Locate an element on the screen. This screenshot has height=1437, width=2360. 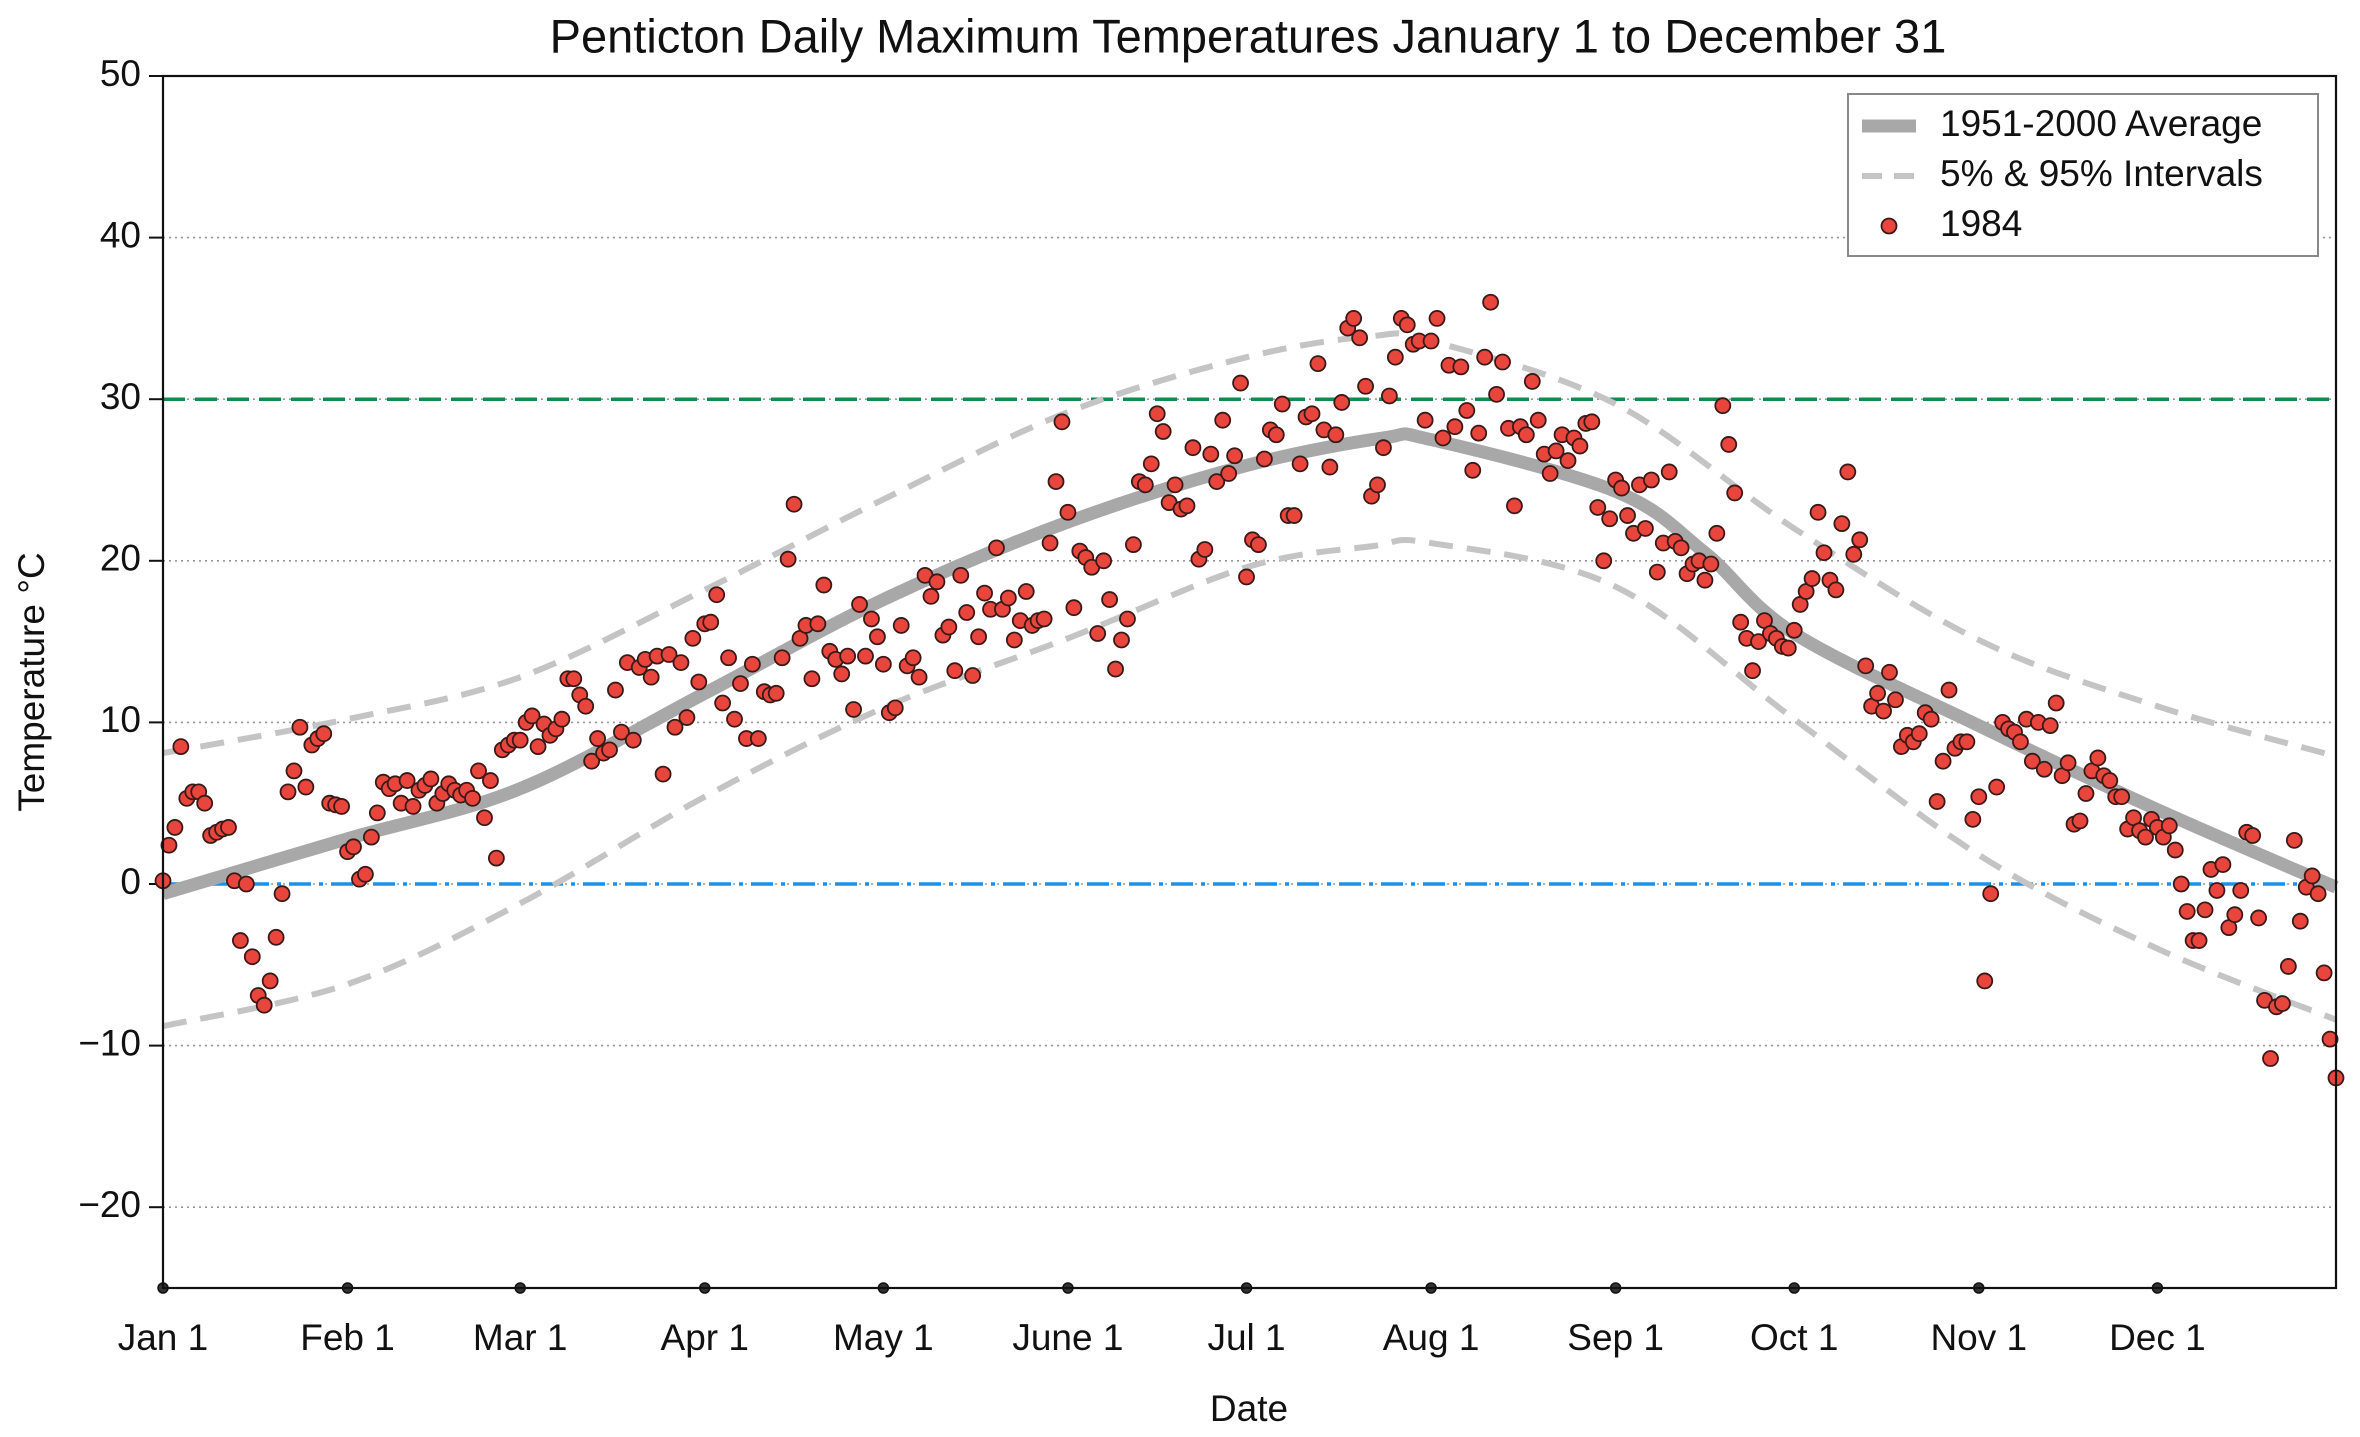
x-tick-label: Sep 1 is located at coordinates (1615, 1337).